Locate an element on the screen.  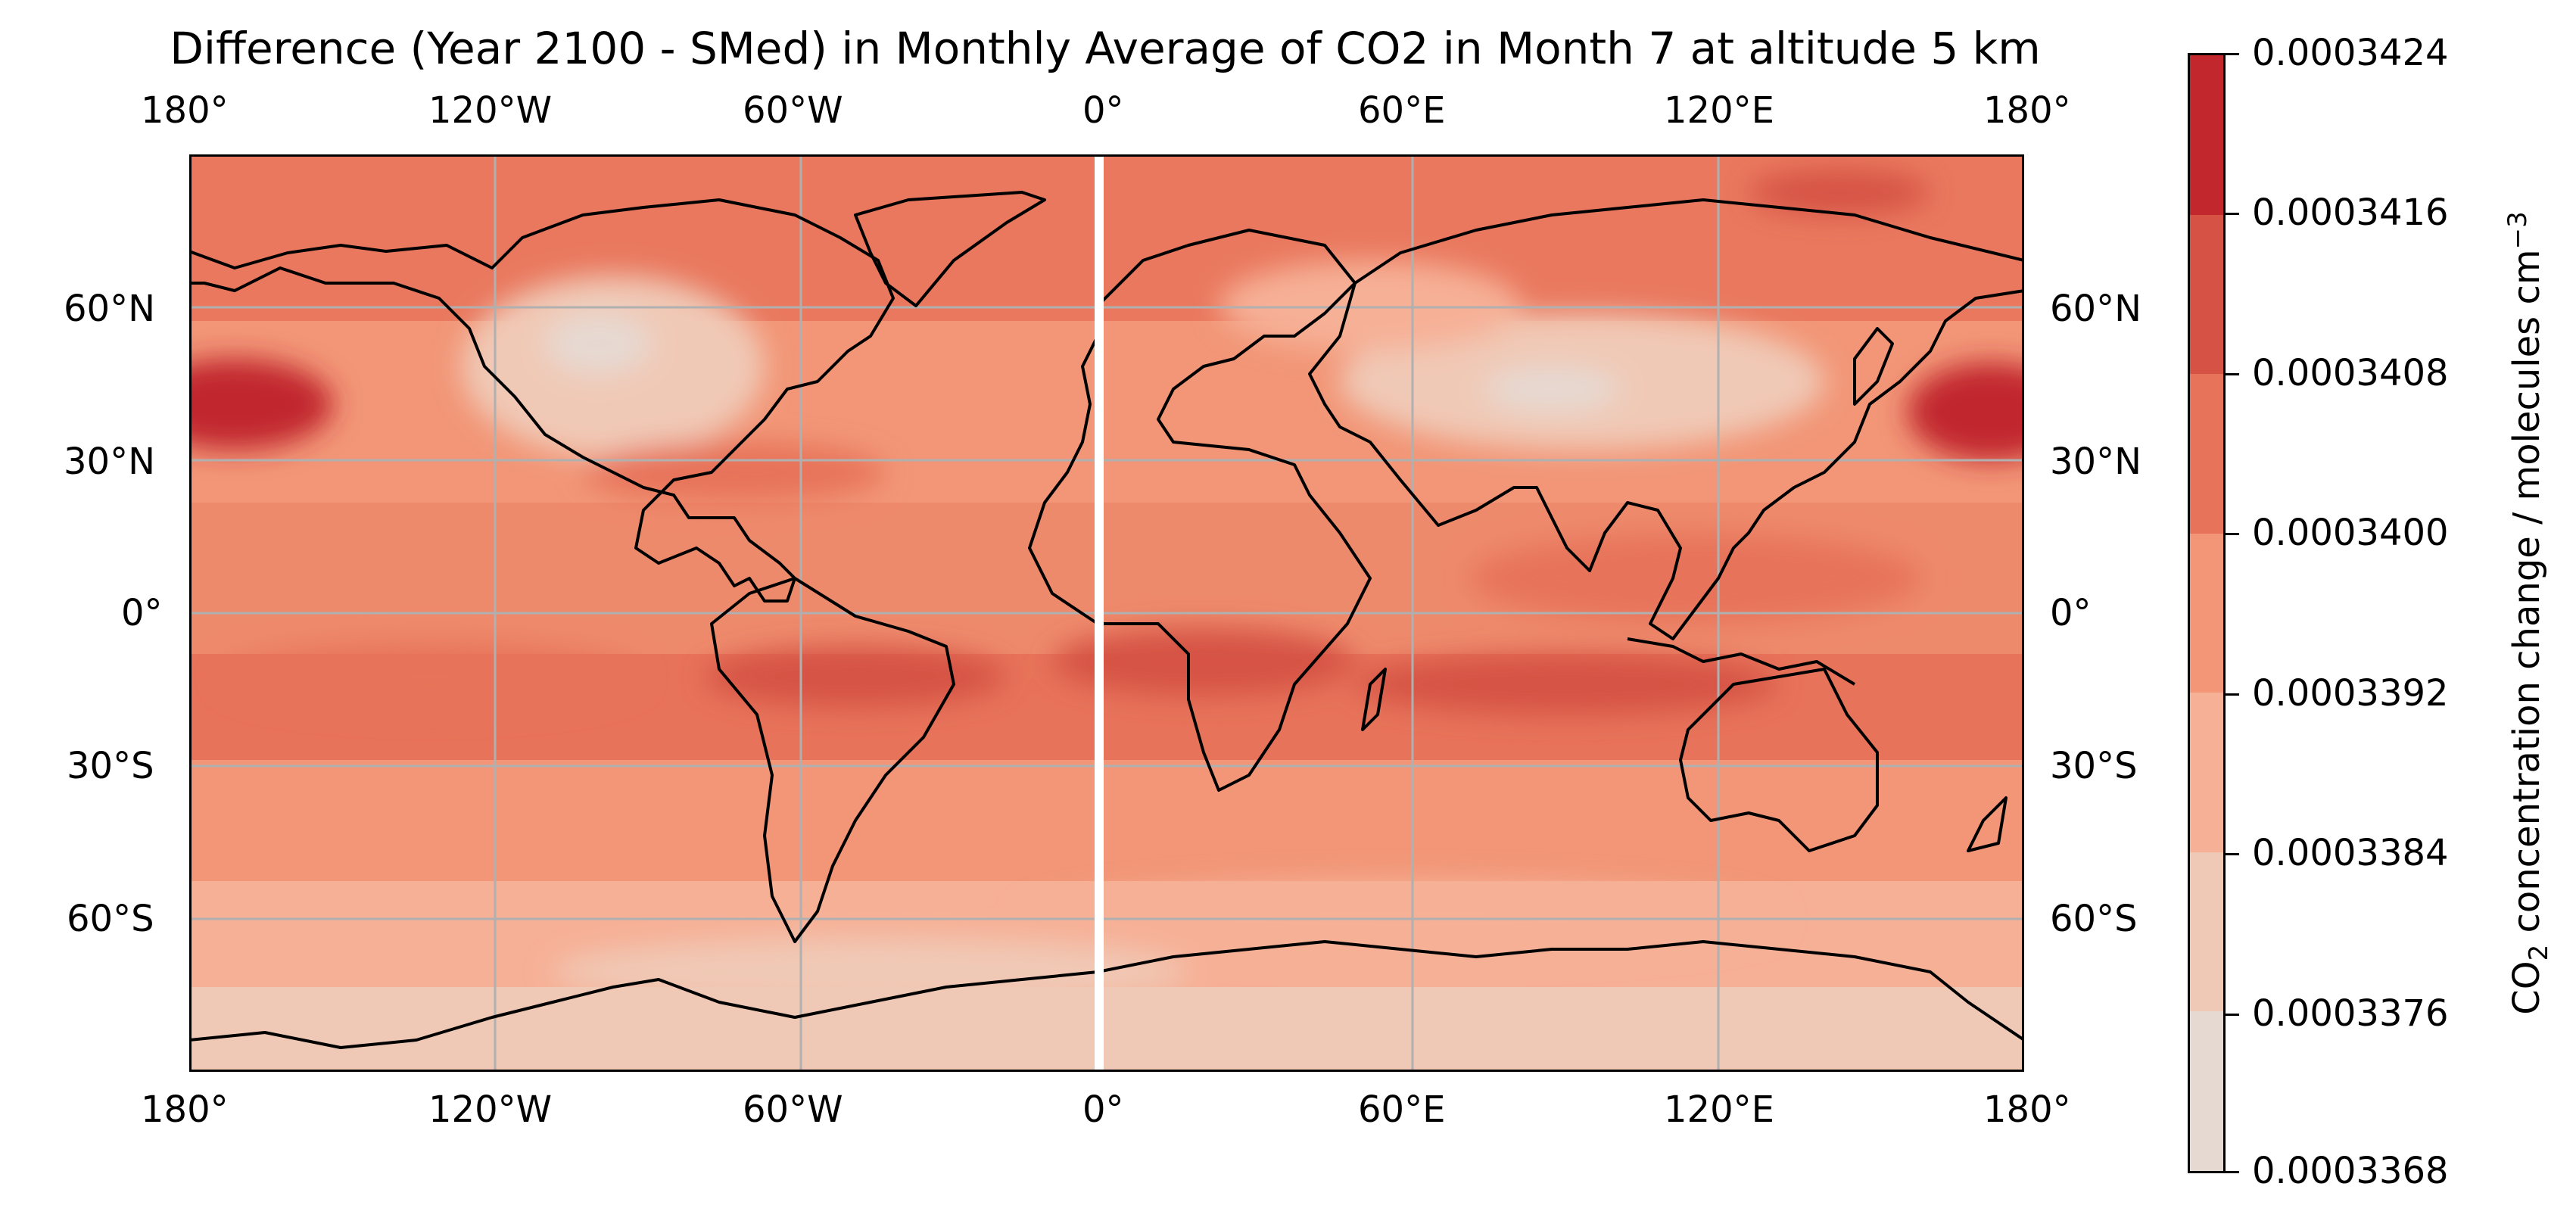
lon-top-120w: 120°W is located at coordinates (490, 111).